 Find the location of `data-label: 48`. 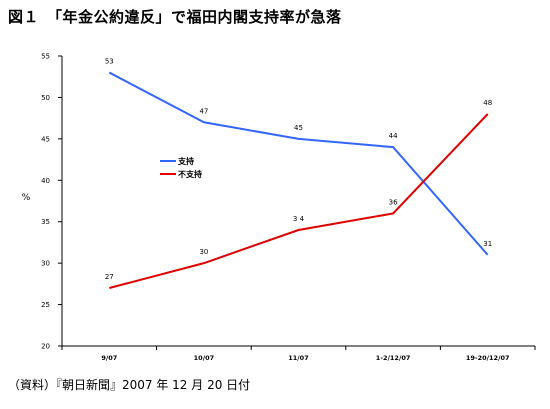

data-label: 48 is located at coordinates (487, 103).